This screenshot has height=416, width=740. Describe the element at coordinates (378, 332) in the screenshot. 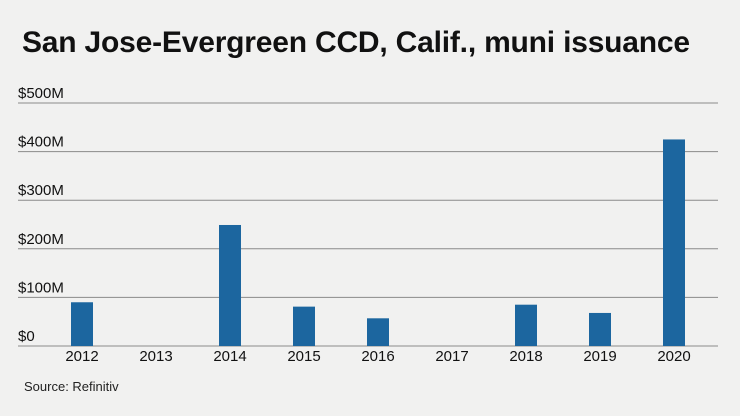

I see `bar-2016` at that location.